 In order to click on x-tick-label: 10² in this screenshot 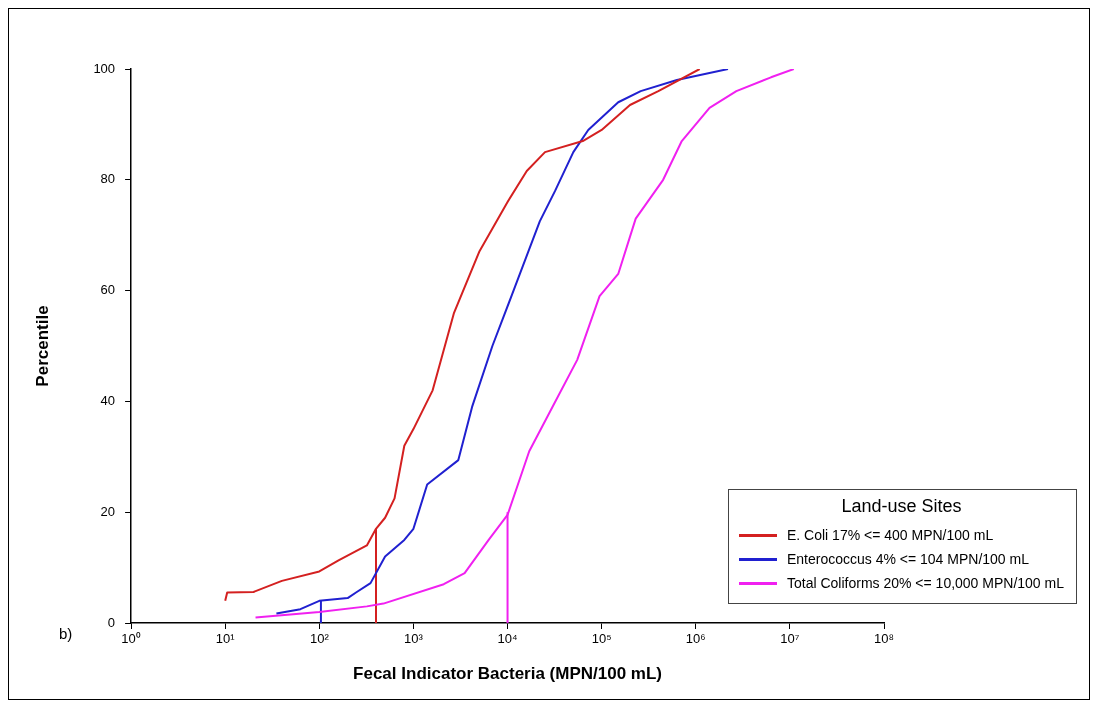, I will do `click(319, 639)`.